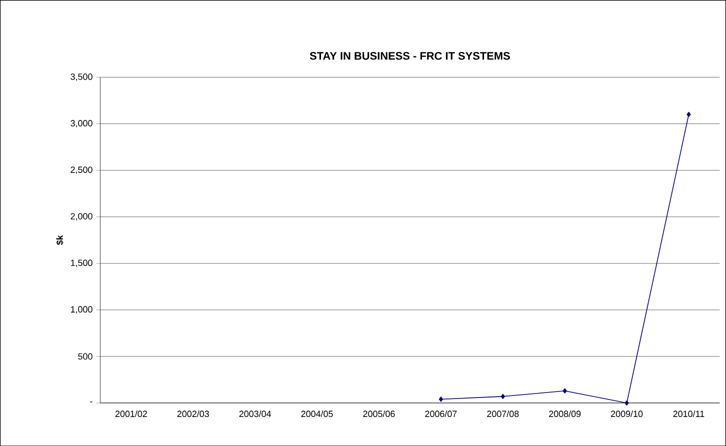 Image resolution: width=726 pixels, height=446 pixels. What do you see at coordinates (441, 413) in the screenshot?
I see `x-tick-label: 2006/07` at bounding box center [441, 413].